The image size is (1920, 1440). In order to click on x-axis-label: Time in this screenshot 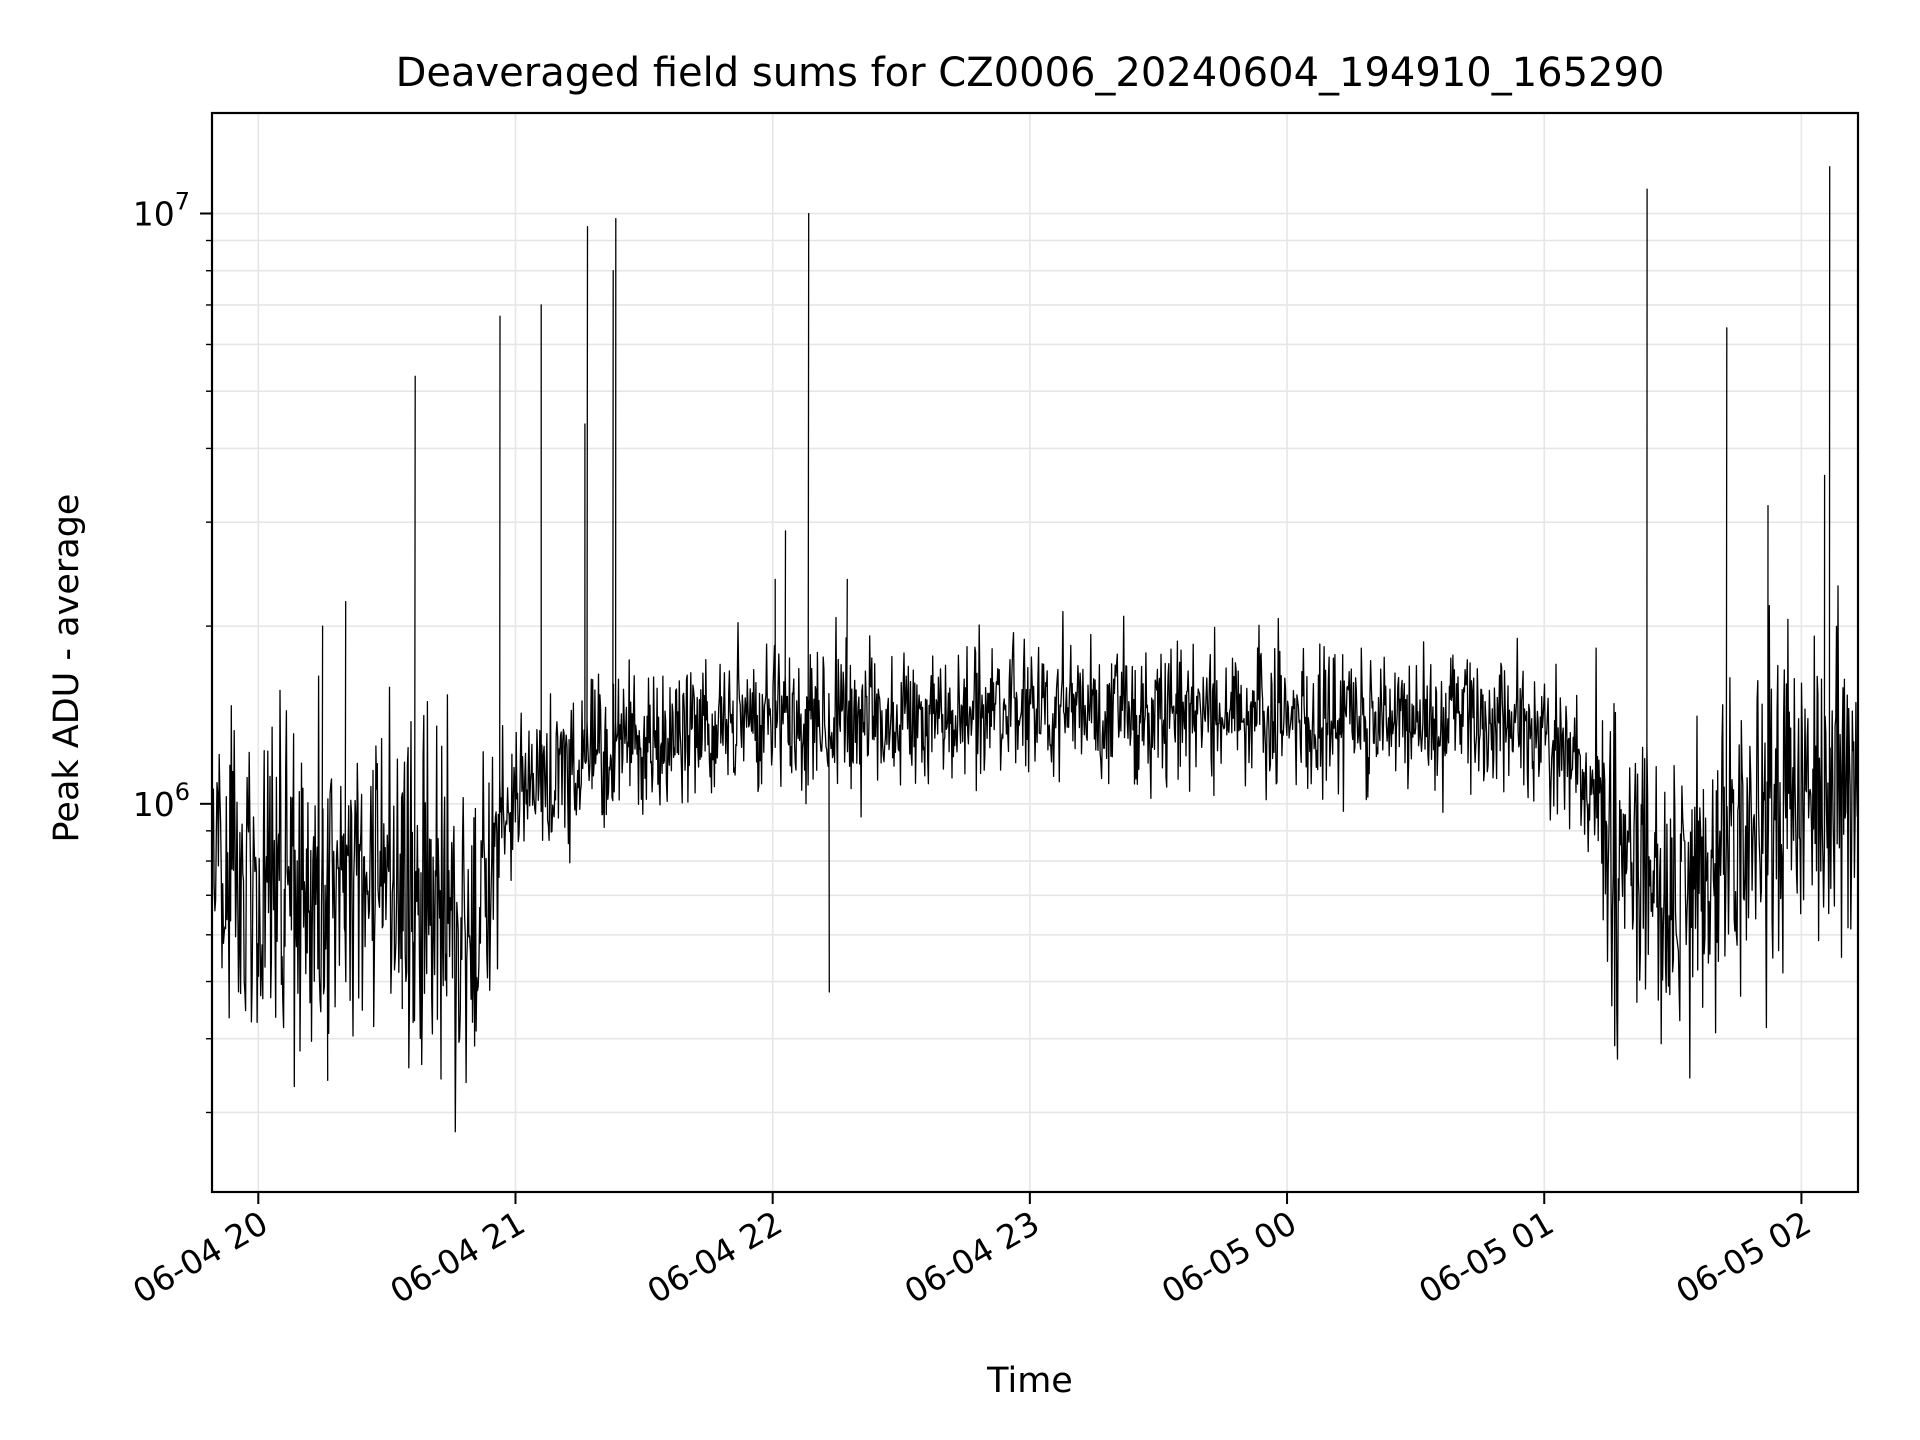, I will do `click(1029, 1381)`.